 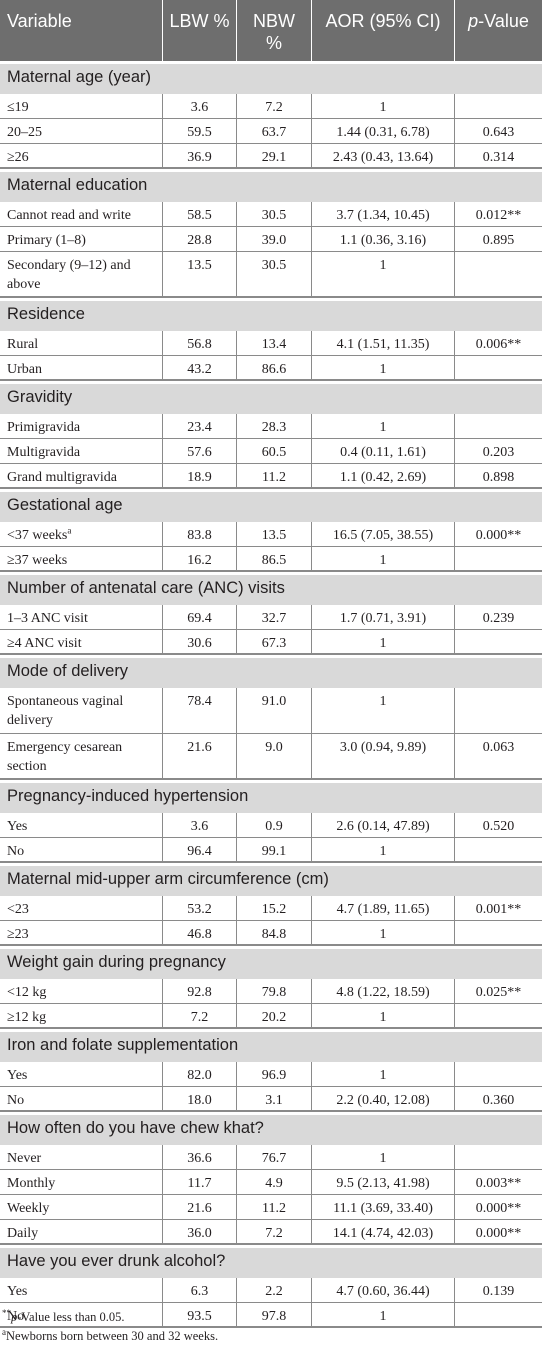 I want to click on cell-lbw: 23.4, so click(x=200, y=426).